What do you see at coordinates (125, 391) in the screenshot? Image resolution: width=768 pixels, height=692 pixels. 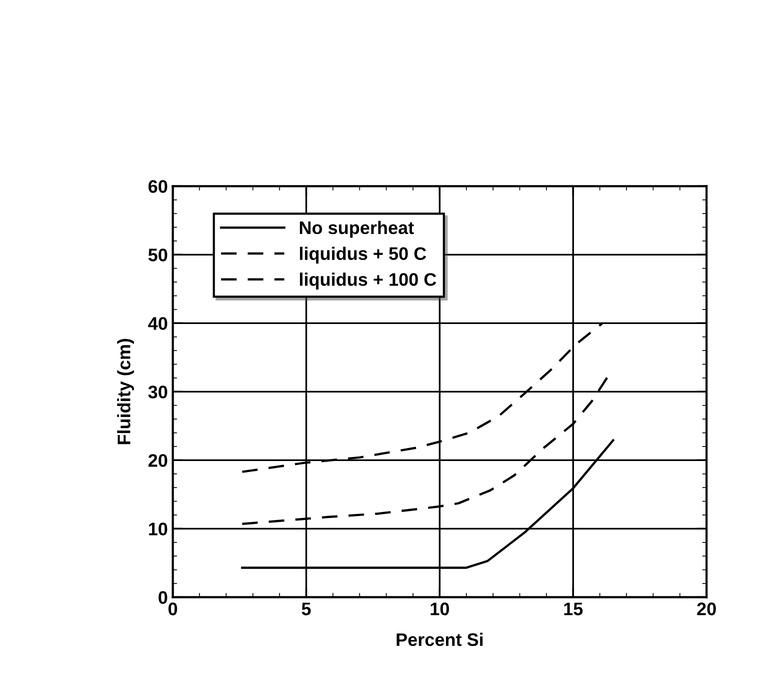 I see `y-axis-title: Fluidity (cm)` at bounding box center [125, 391].